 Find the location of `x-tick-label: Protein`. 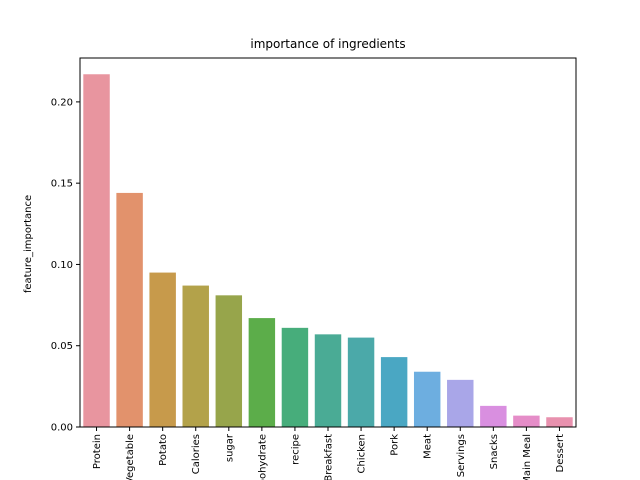

x-tick-label: Protein is located at coordinates (97, 451).